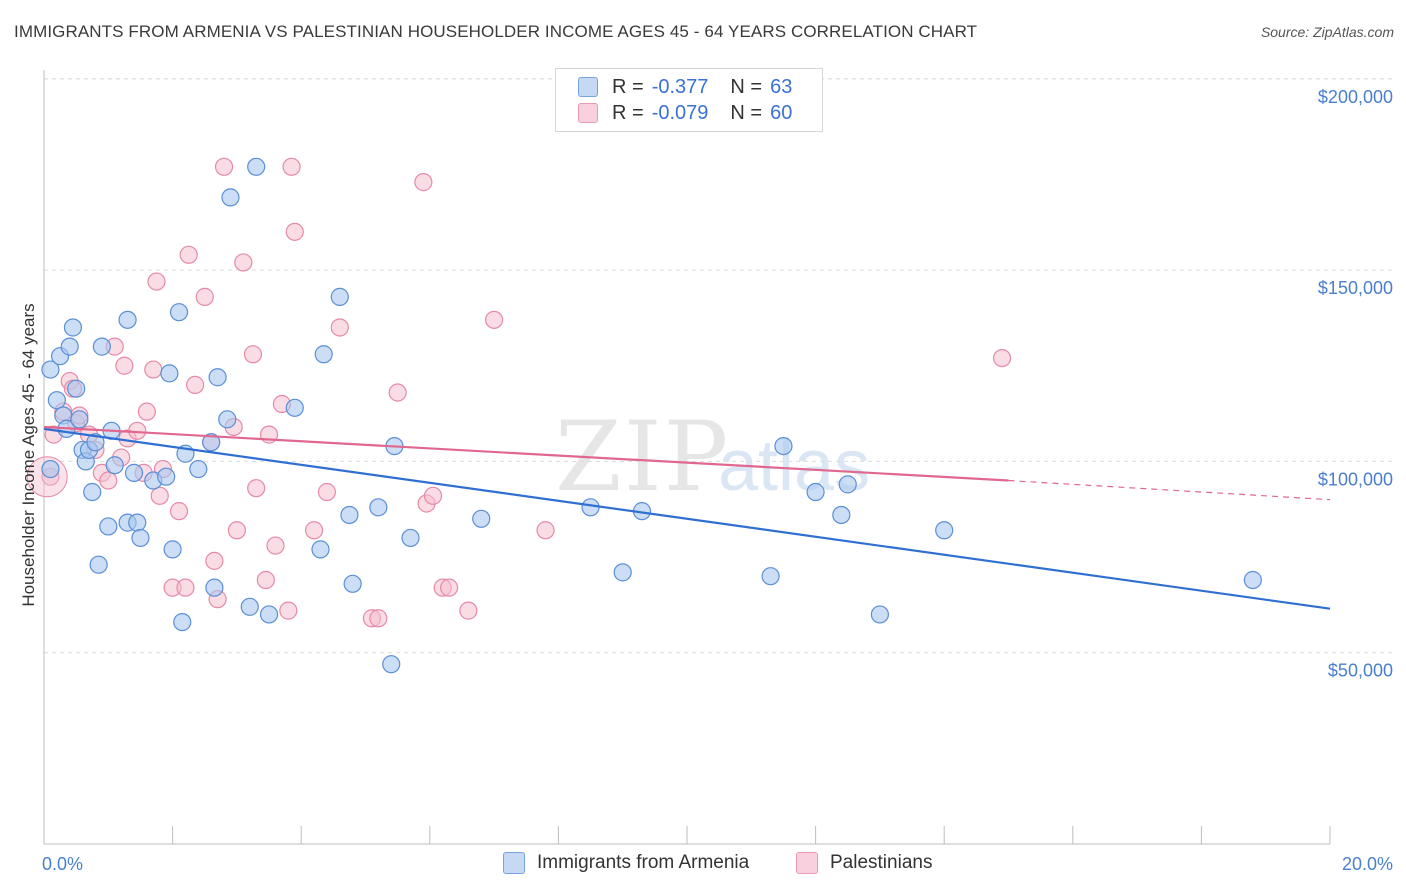 The height and width of the screenshot is (892, 1406). Describe the element at coordinates (1360, 671) in the screenshot. I see `y-tick-label: $50,000` at that location.